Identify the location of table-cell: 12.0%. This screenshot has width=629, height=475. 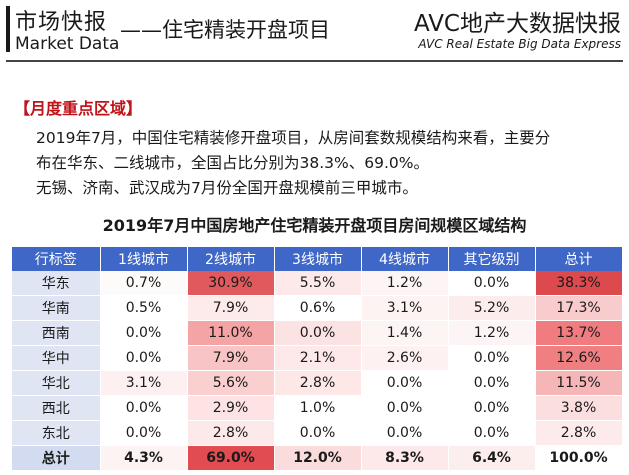
(318, 458).